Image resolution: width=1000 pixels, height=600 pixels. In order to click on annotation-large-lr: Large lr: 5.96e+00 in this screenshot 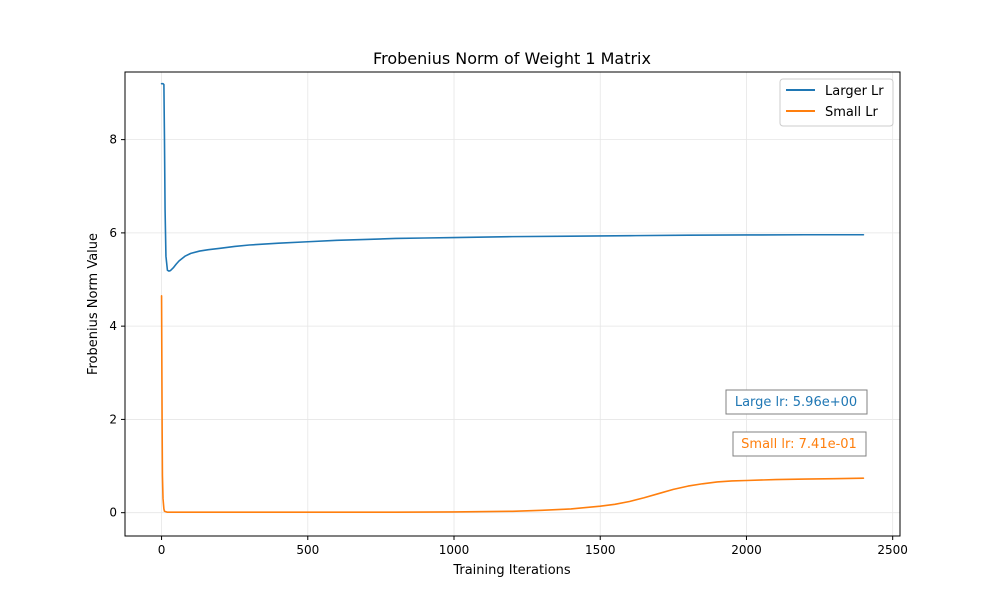, I will do `click(796, 402)`.